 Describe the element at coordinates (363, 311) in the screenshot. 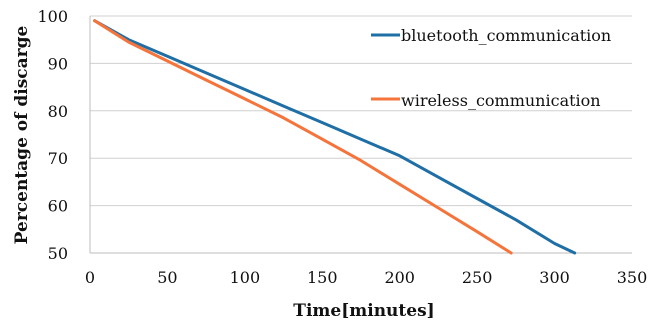

I see `x-axis-title: Time[minutes]` at that location.